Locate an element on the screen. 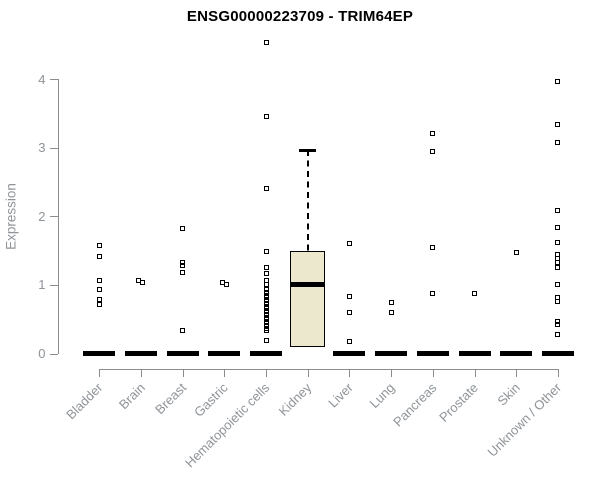 The height and width of the screenshot is (500, 600). category-label: Lung is located at coordinates (382, 395).